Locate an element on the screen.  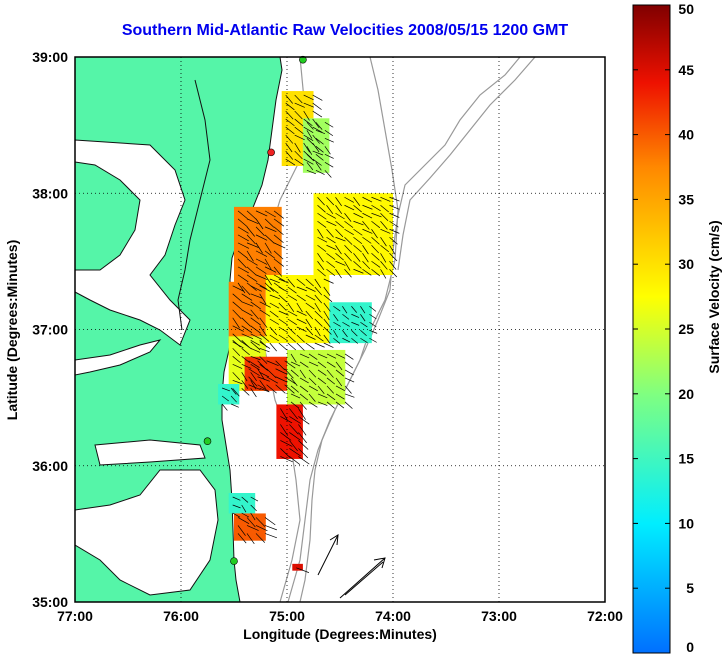
x-tick-labels: 77:00 76:00 75:00 74:00 73:00 72:00 is located at coordinates (340, 616).